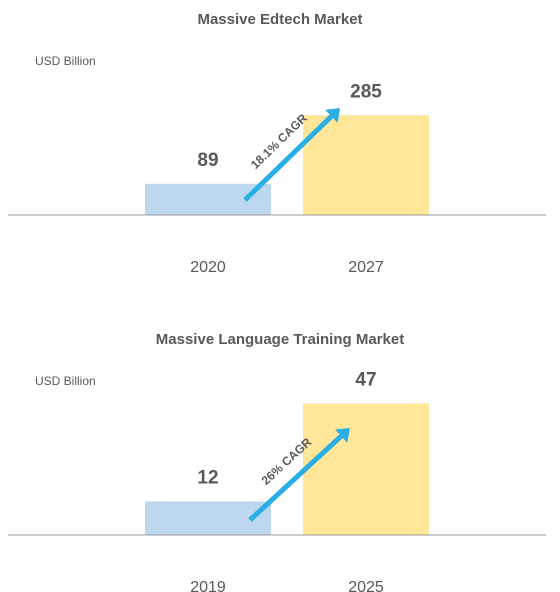  Describe the element at coordinates (366, 91) in the screenshot. I see `value-label: 285` at that location.